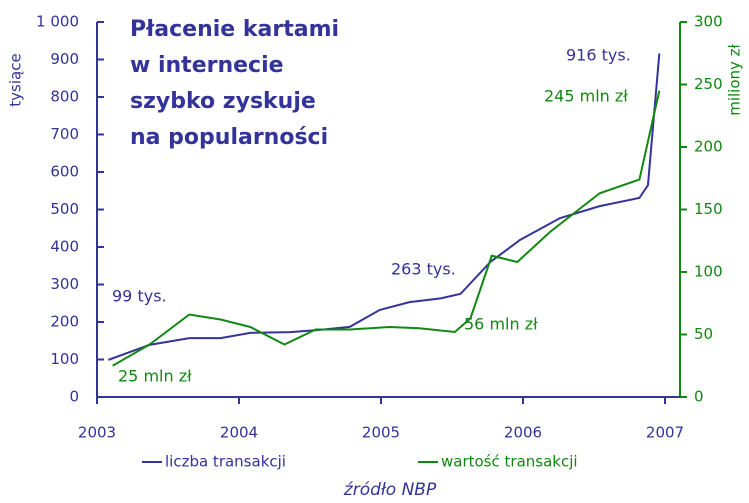 This screenshot has height=503, width=749. Describe the element at coordinates (501, 324) in the screenshot. I see `annotation: 56 mln zł` at that location.